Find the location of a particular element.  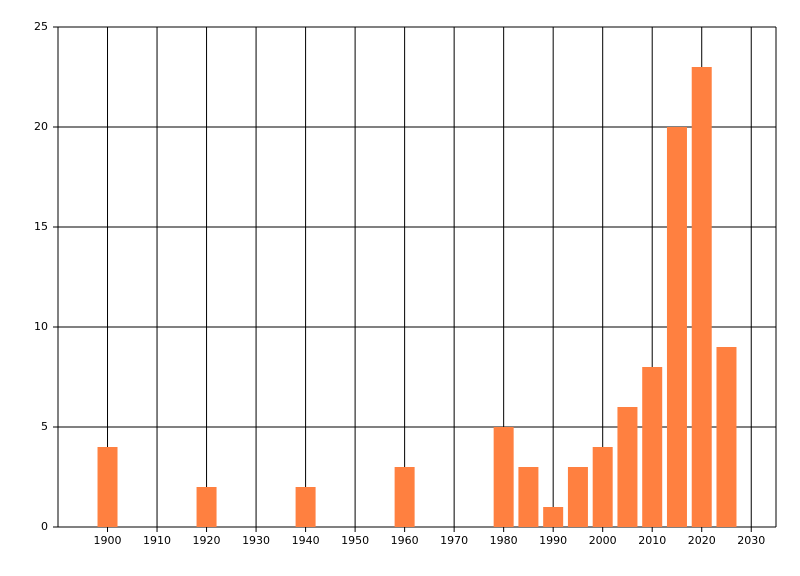

x-tick-label: 1970 is located at coordinates (454, 540).